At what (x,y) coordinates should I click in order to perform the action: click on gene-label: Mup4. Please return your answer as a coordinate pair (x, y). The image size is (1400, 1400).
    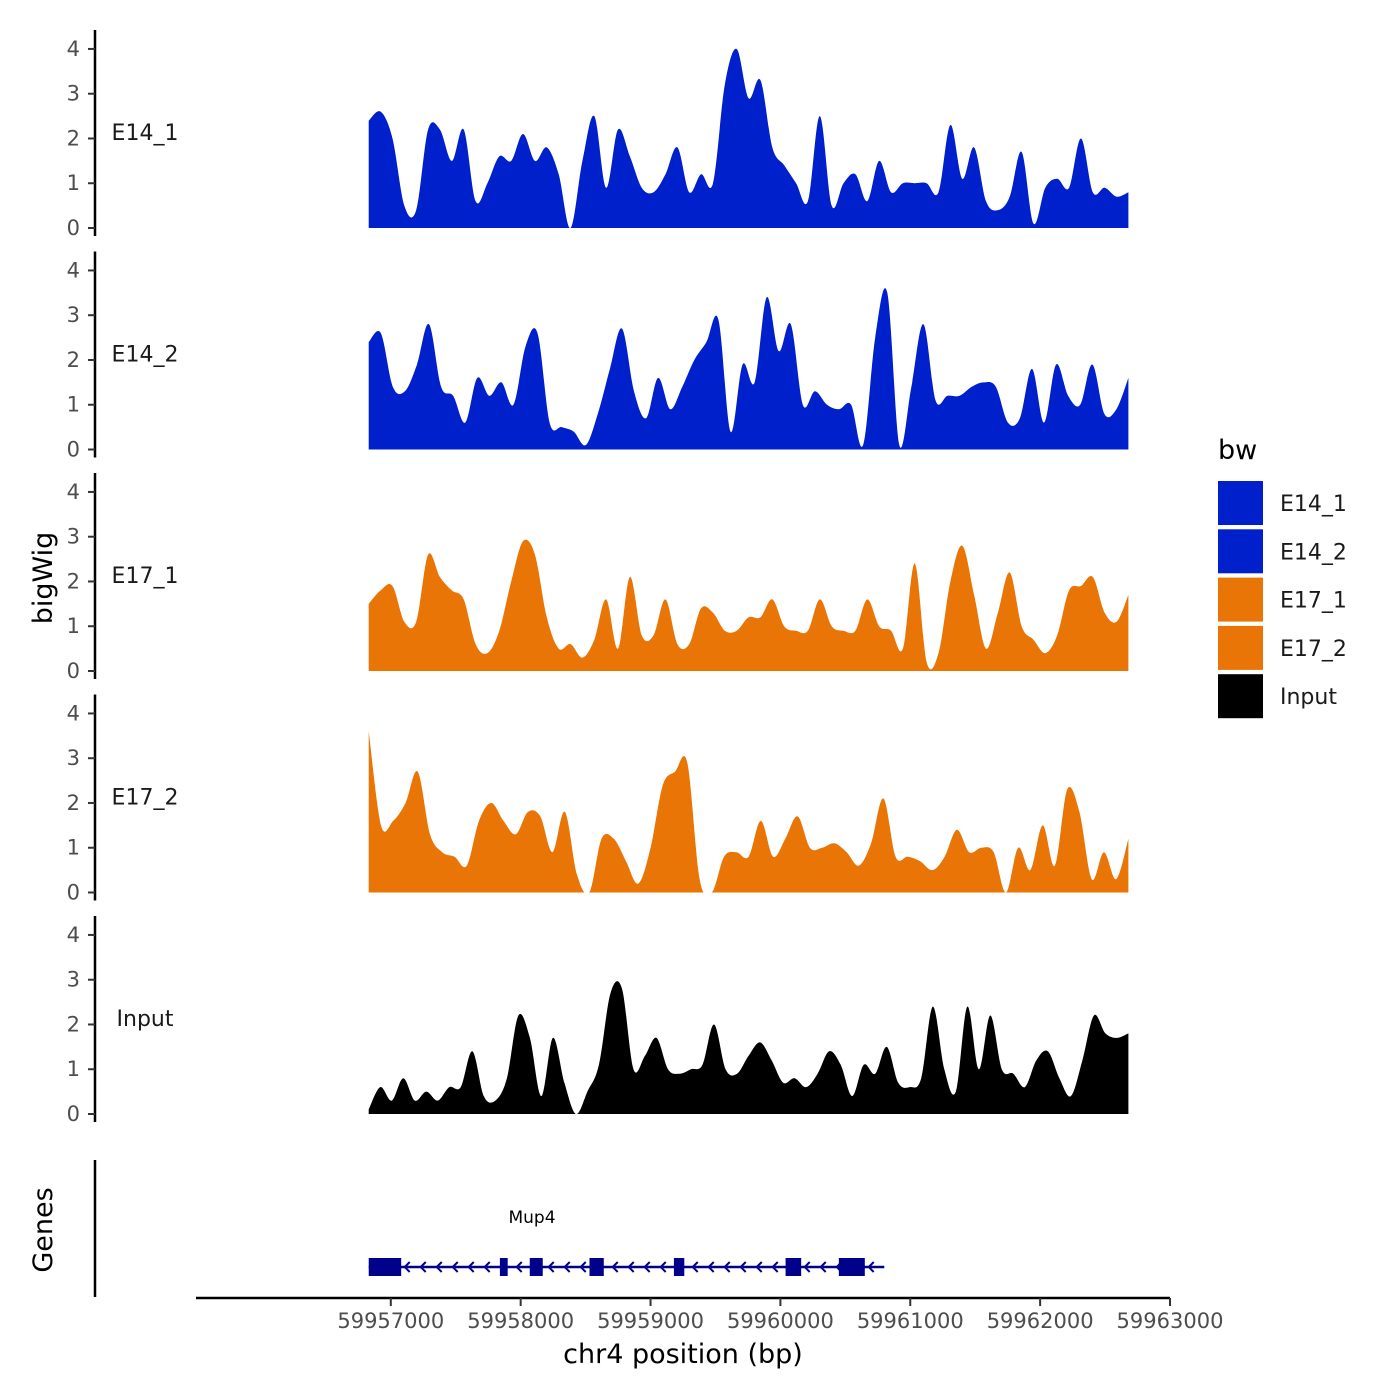
    Looking at the image, I should click on (531, 1218).